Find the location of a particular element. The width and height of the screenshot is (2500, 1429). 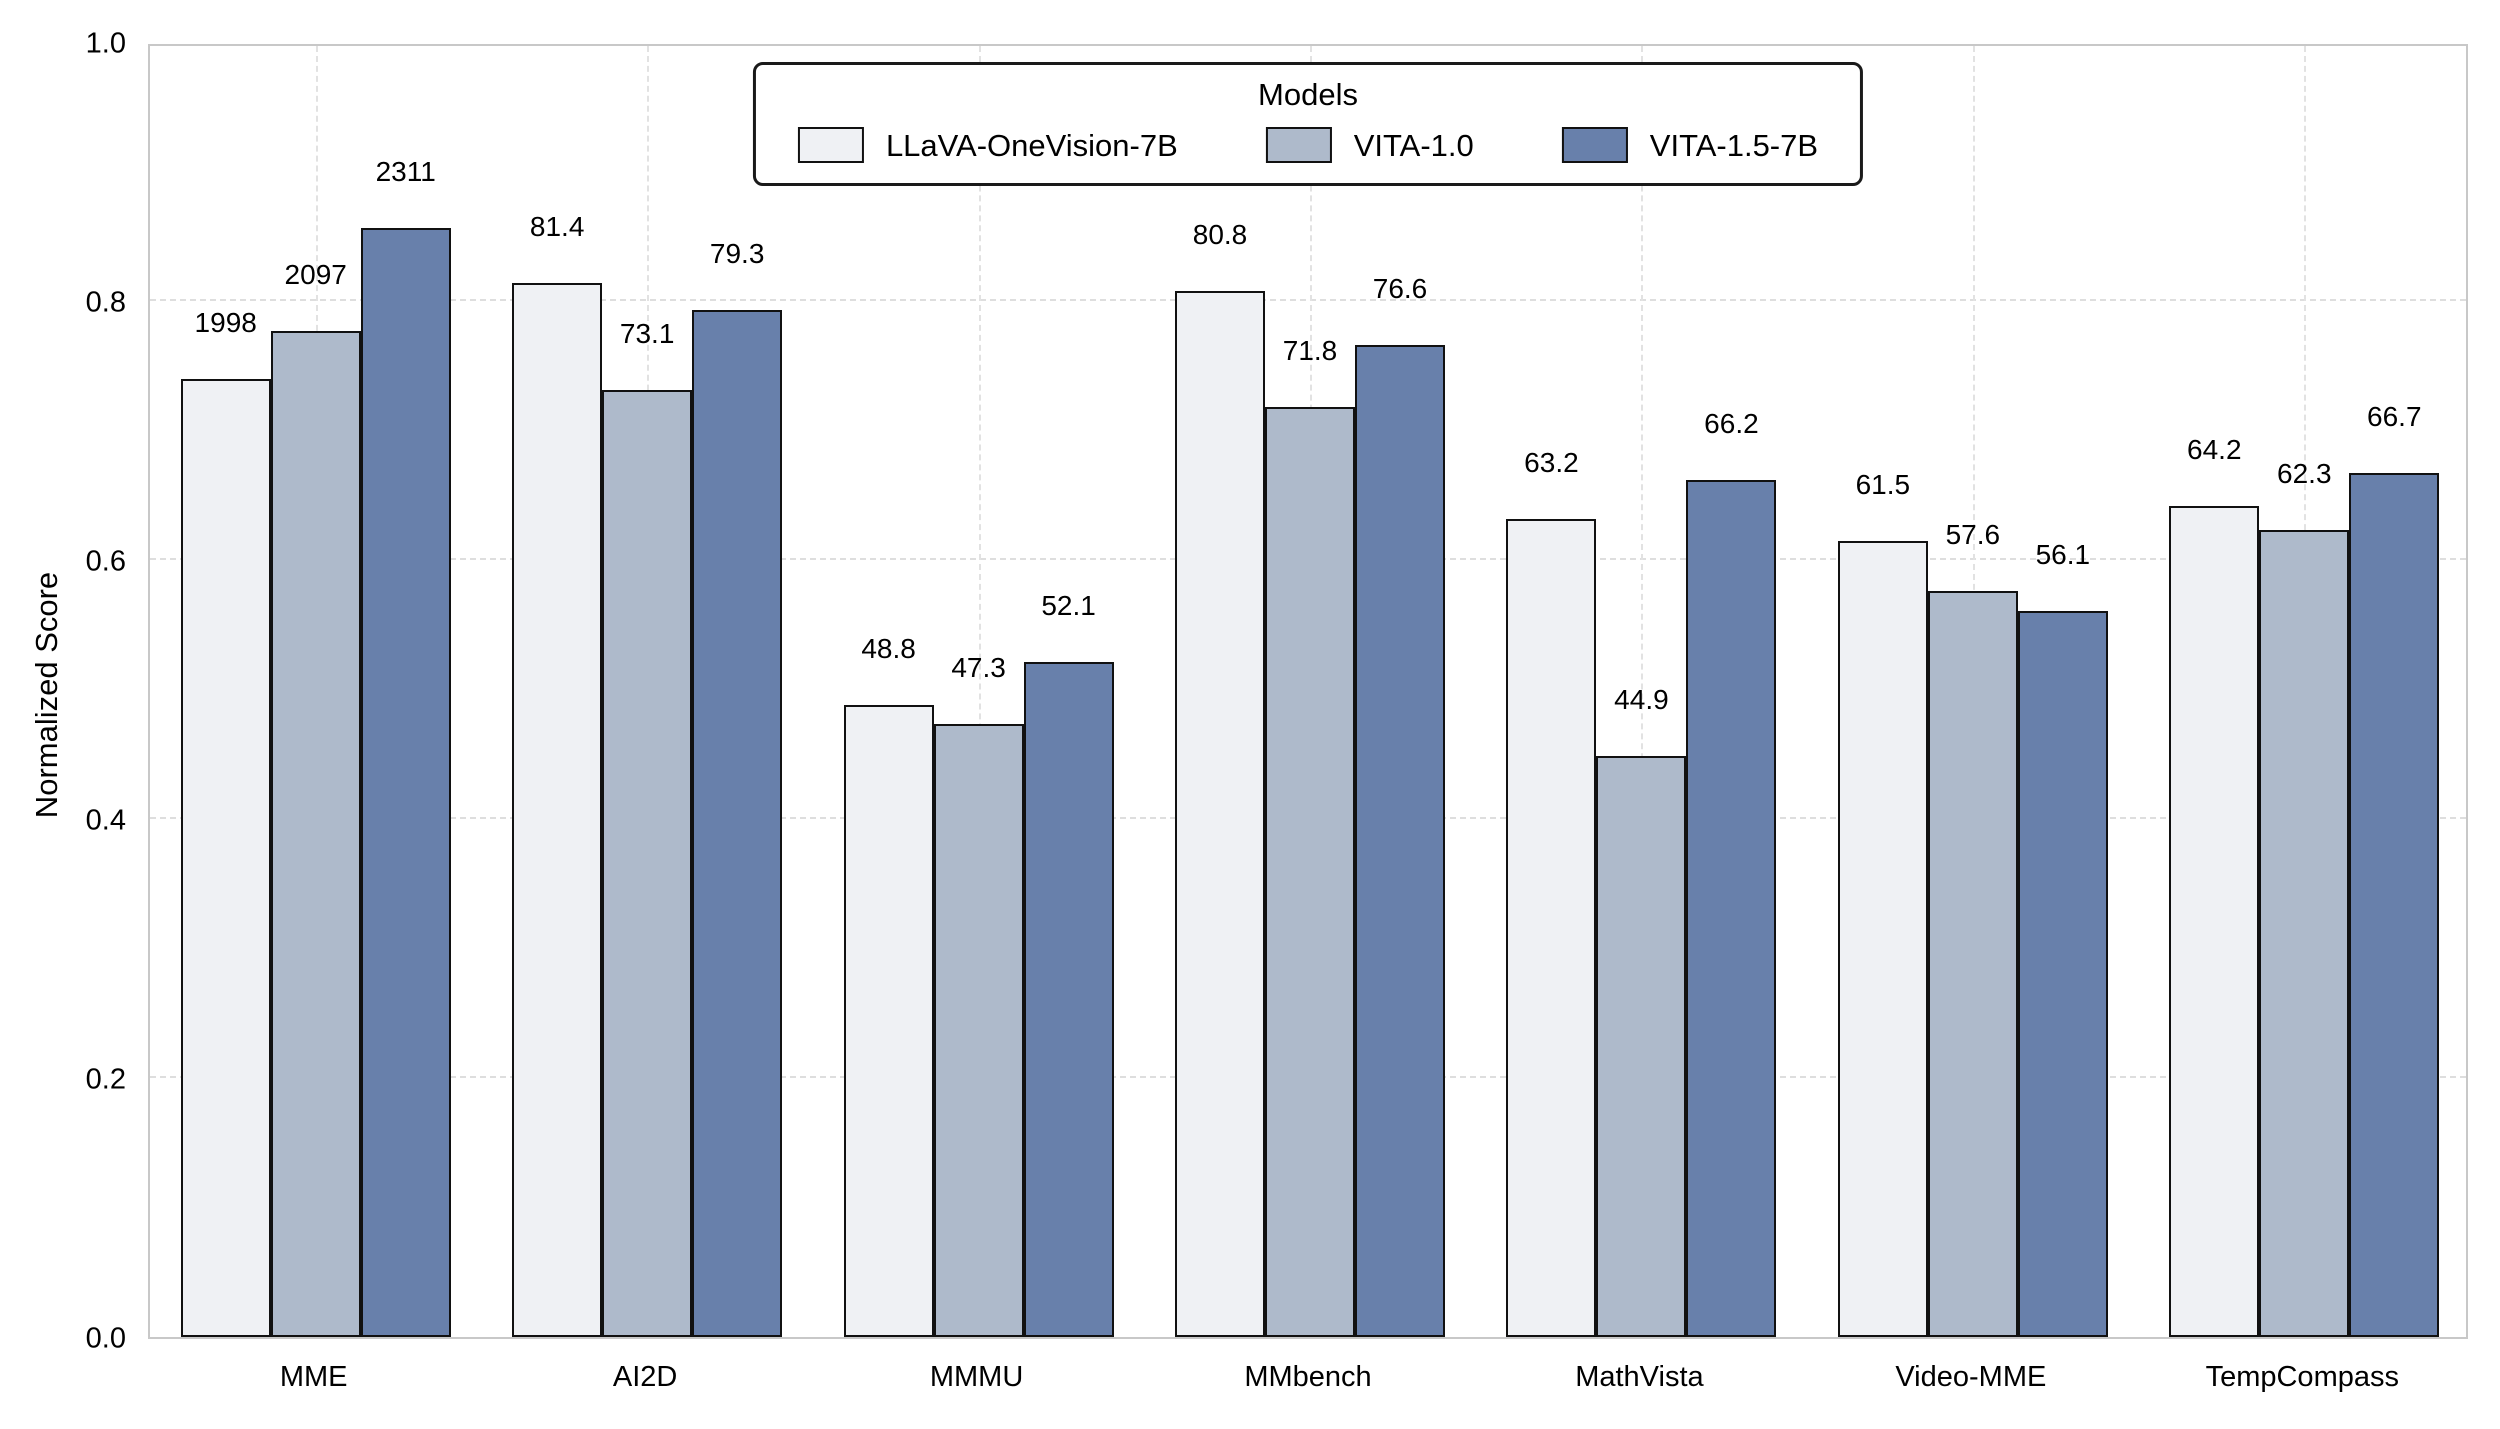

legend-label: VITA-1.0 is located at coordinates (1413, 145).